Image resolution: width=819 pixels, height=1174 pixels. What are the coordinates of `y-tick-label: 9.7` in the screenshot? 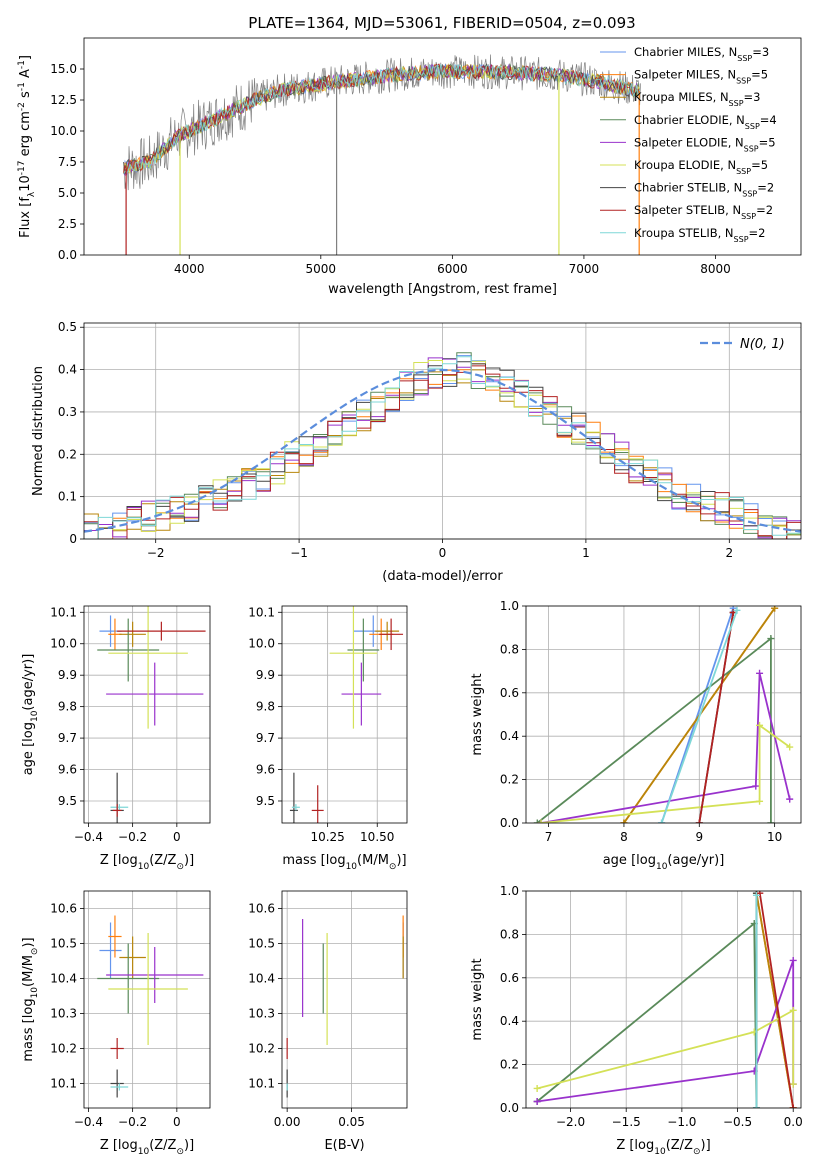 It's located at (67, 738).